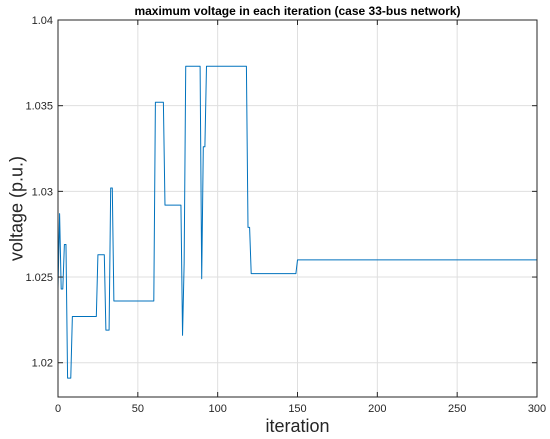 The width and height of the screenshot is (550, 439). What do you see at coordinates (217, 409) in the screenshot?
I see `x-tick-label: 100` at bounding box center [217, 409].